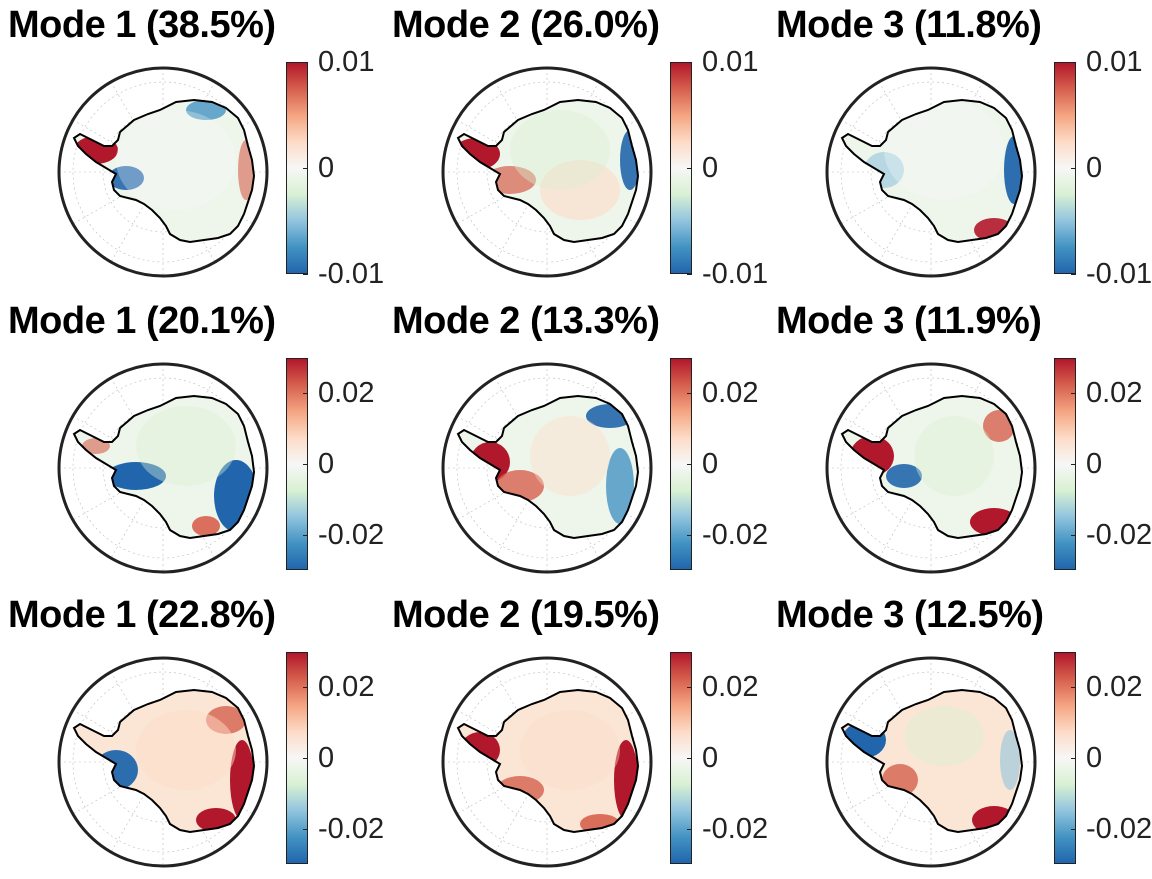 This screenshot has width=1152, height=879. What do you see at coordinates (526, 321) in the screenshot?
I see `panel-title: Mode 2 (13.3%)` at bounding box center [526, 321].